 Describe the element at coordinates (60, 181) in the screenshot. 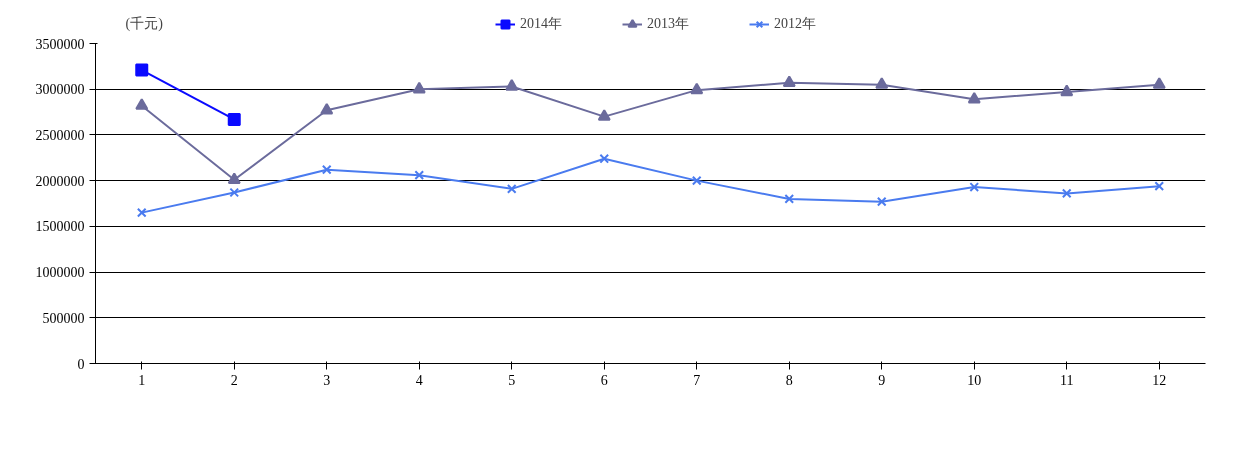

I see `y-tick-label: 2000000` at that location.